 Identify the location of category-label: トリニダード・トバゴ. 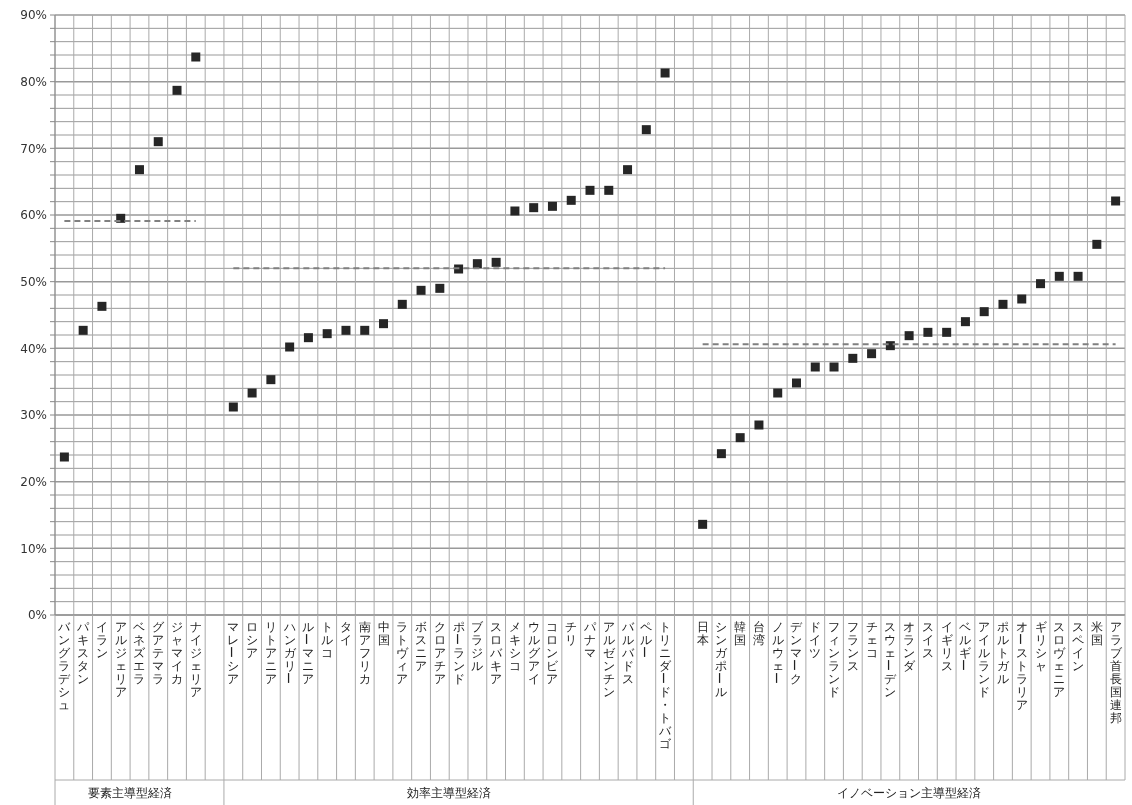
(664, 685).